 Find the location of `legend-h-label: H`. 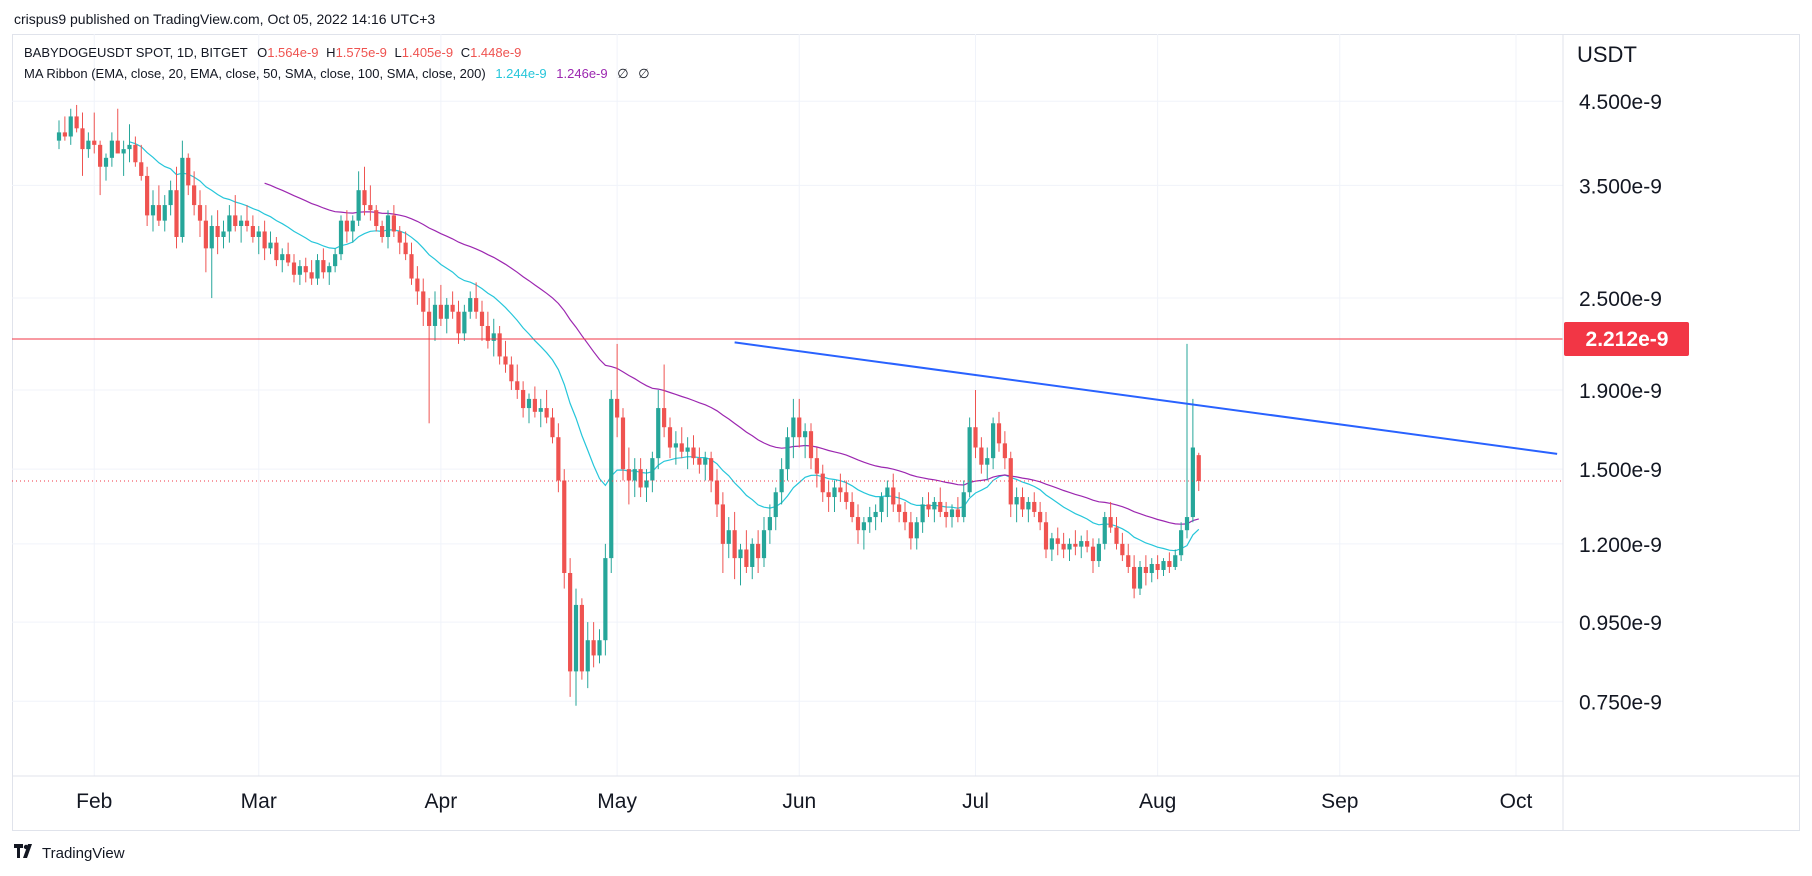

legend-h-label: H is located at coordinates (331, 52).